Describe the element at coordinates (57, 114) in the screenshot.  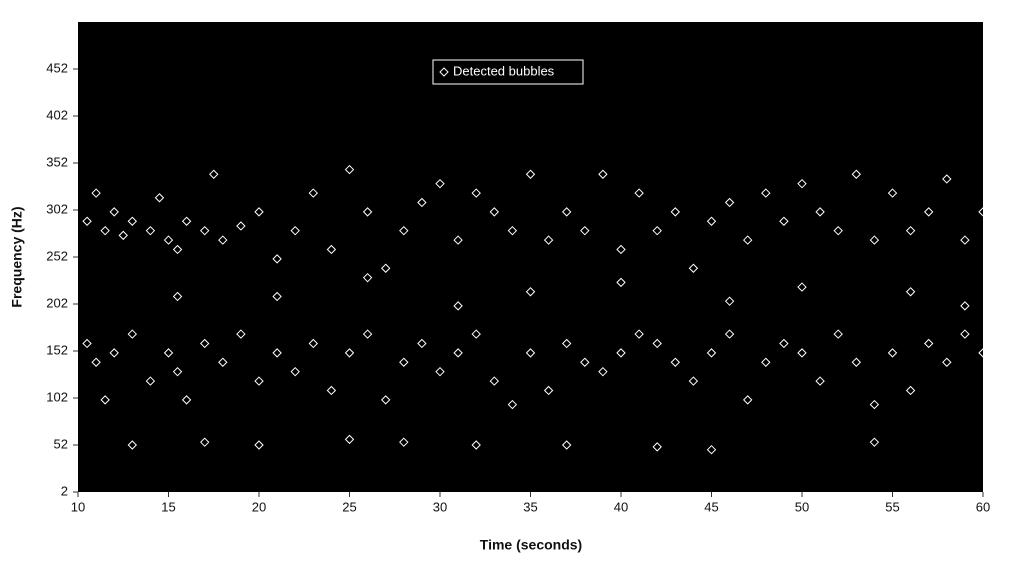
I see `y-tick-label: 402` at that location.